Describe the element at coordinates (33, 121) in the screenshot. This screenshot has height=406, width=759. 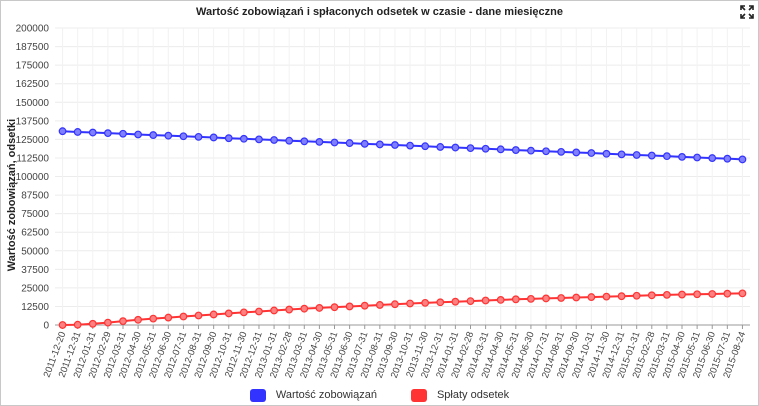
I see `y-tick-label: 137500` at that location.